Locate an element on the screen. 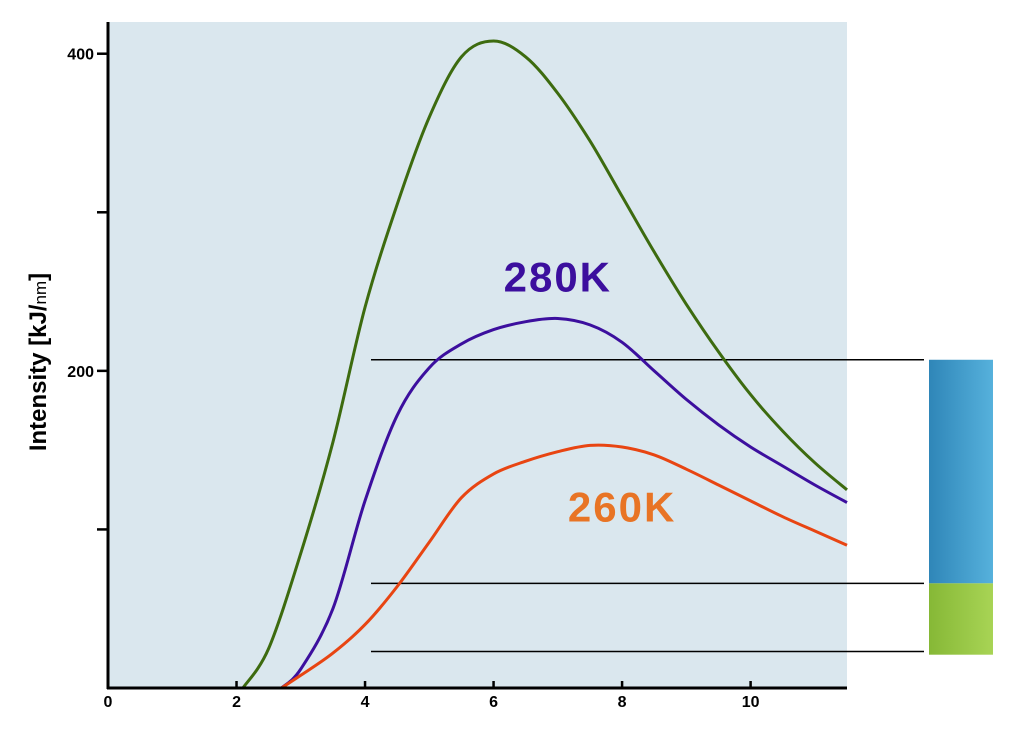 The height and width of the screenshot is (746, 1017). x-tick-label-2: 4 is located at coordinates (365, 702).